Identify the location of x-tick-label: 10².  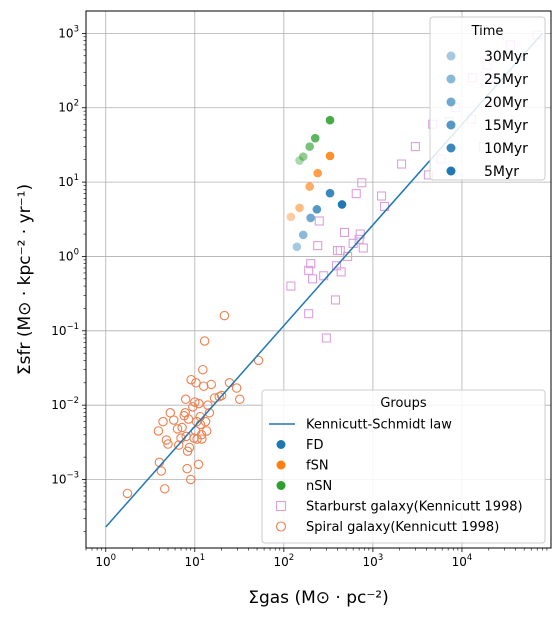
(284, 561).